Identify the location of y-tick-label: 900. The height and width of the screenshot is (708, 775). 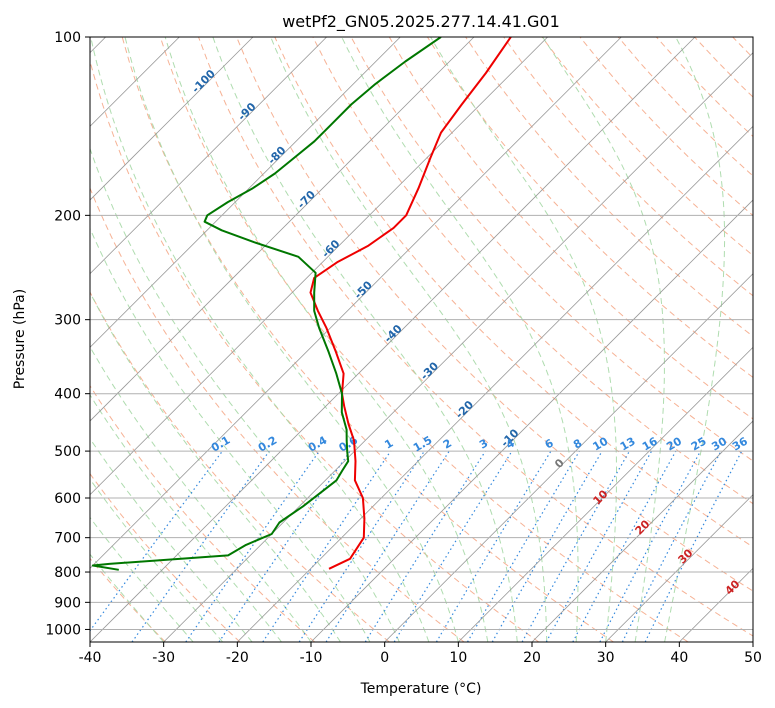
(67, 603).